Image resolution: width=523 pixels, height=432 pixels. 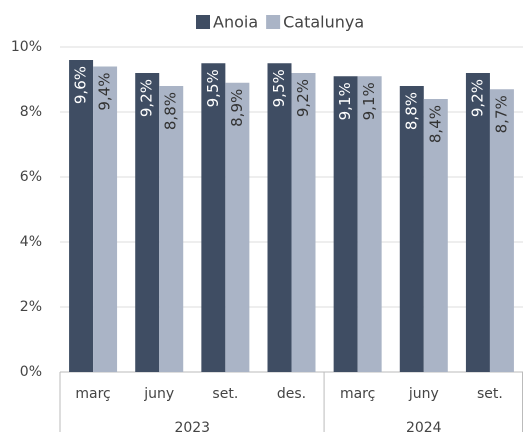 What do you see at coordinates (31, 112) in the screenshot?
I see `y-tick-label: 8%` at bounding box center [31, 112].